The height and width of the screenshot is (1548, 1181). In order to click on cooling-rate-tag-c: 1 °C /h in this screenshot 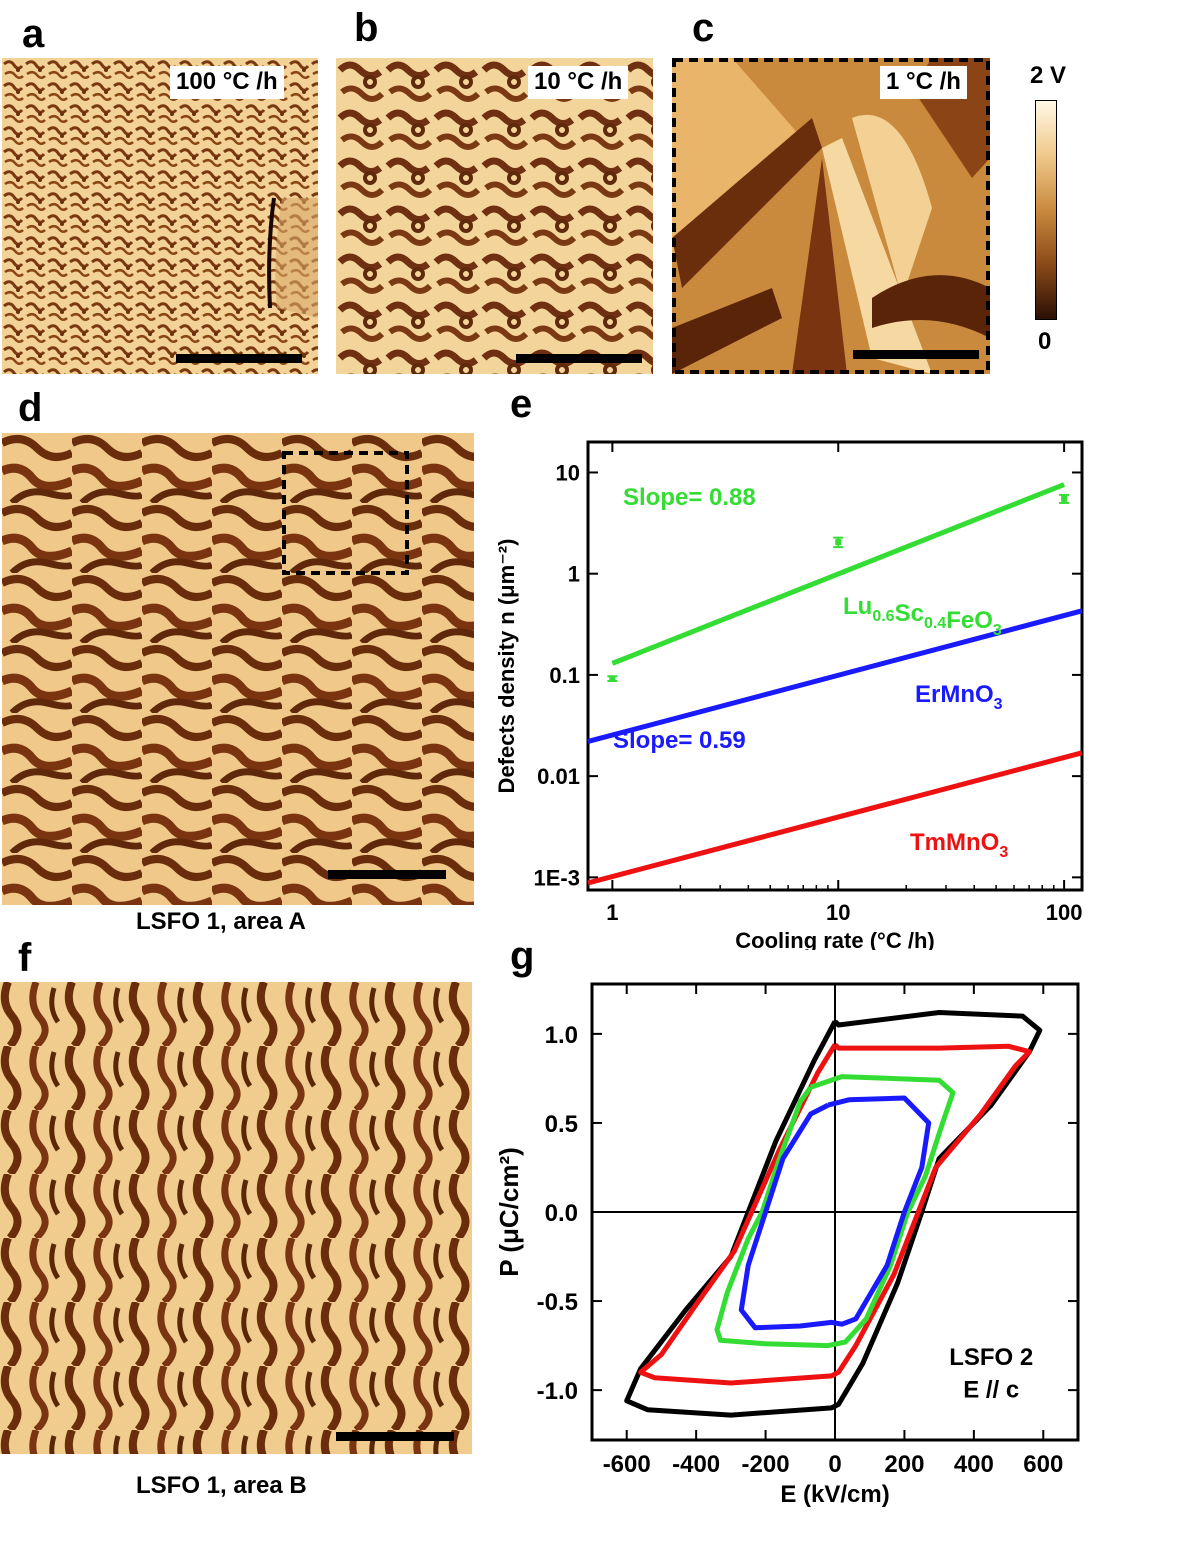, I will do `click(923, 82)`.